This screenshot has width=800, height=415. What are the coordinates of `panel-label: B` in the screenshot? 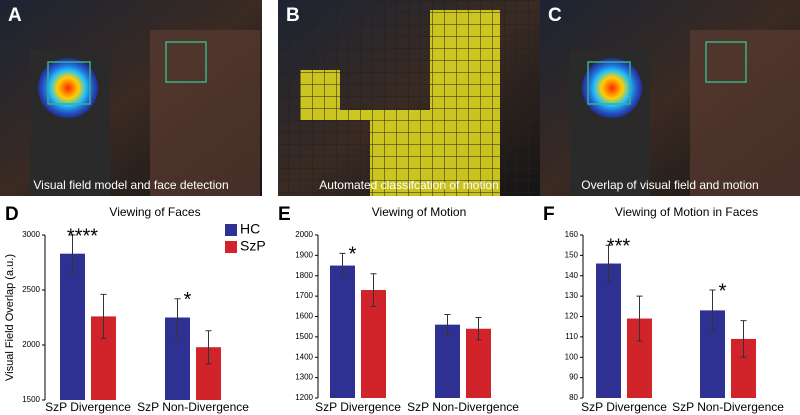 It's located at (293, 15).